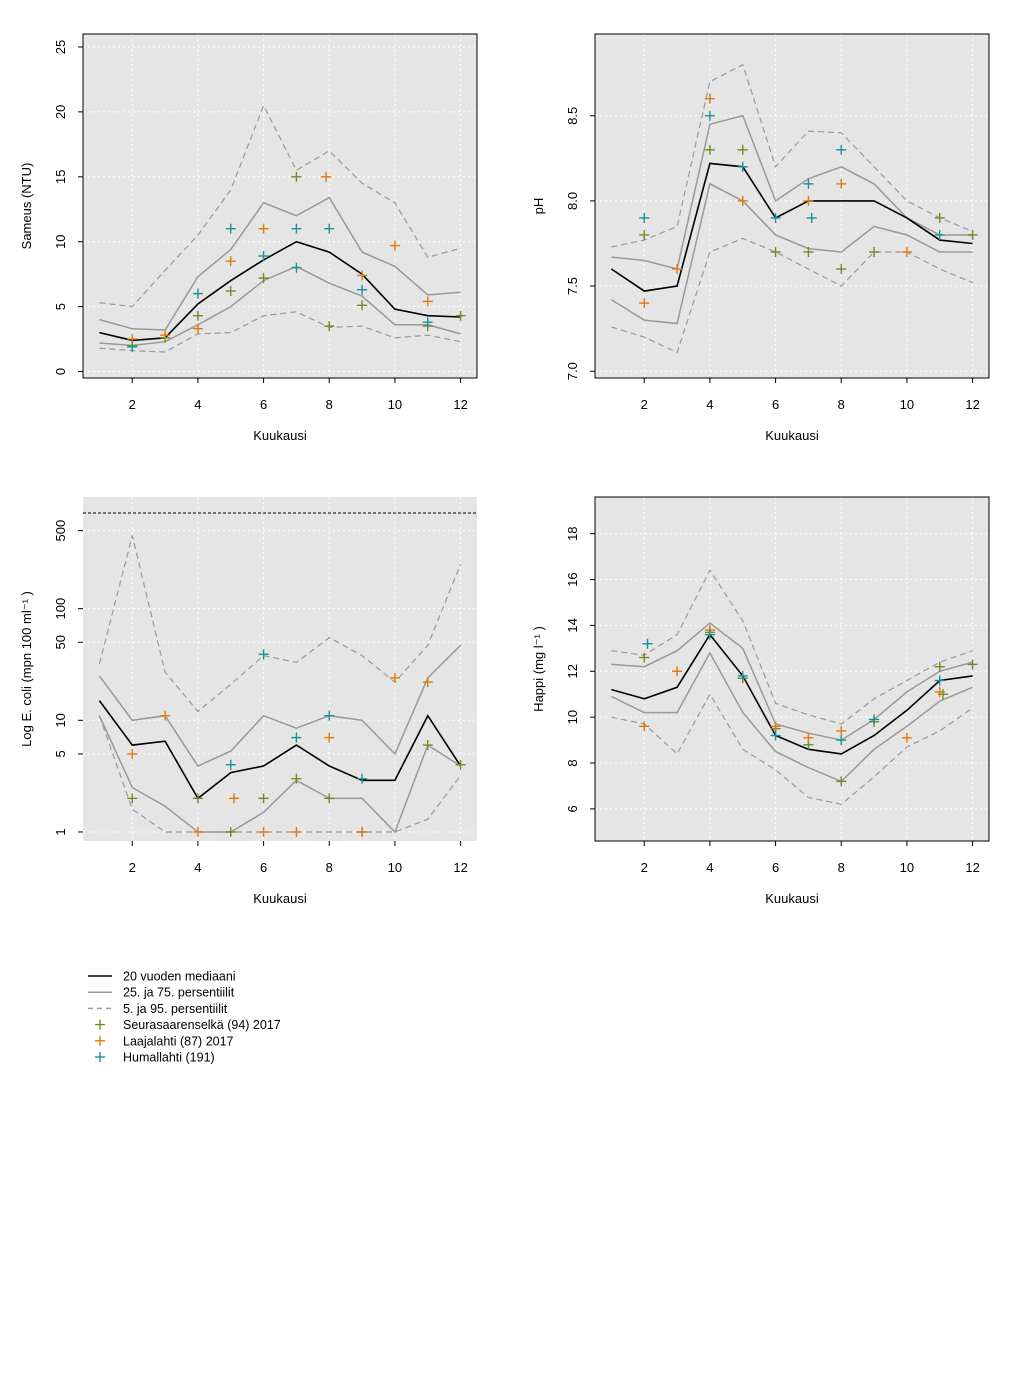 The height and width of the screenshot is (1387, 1024). What do you see at coordinates (60, 831) in the screenshot?
I see `y-tick-label: 1` at bounding box center [60, 831].